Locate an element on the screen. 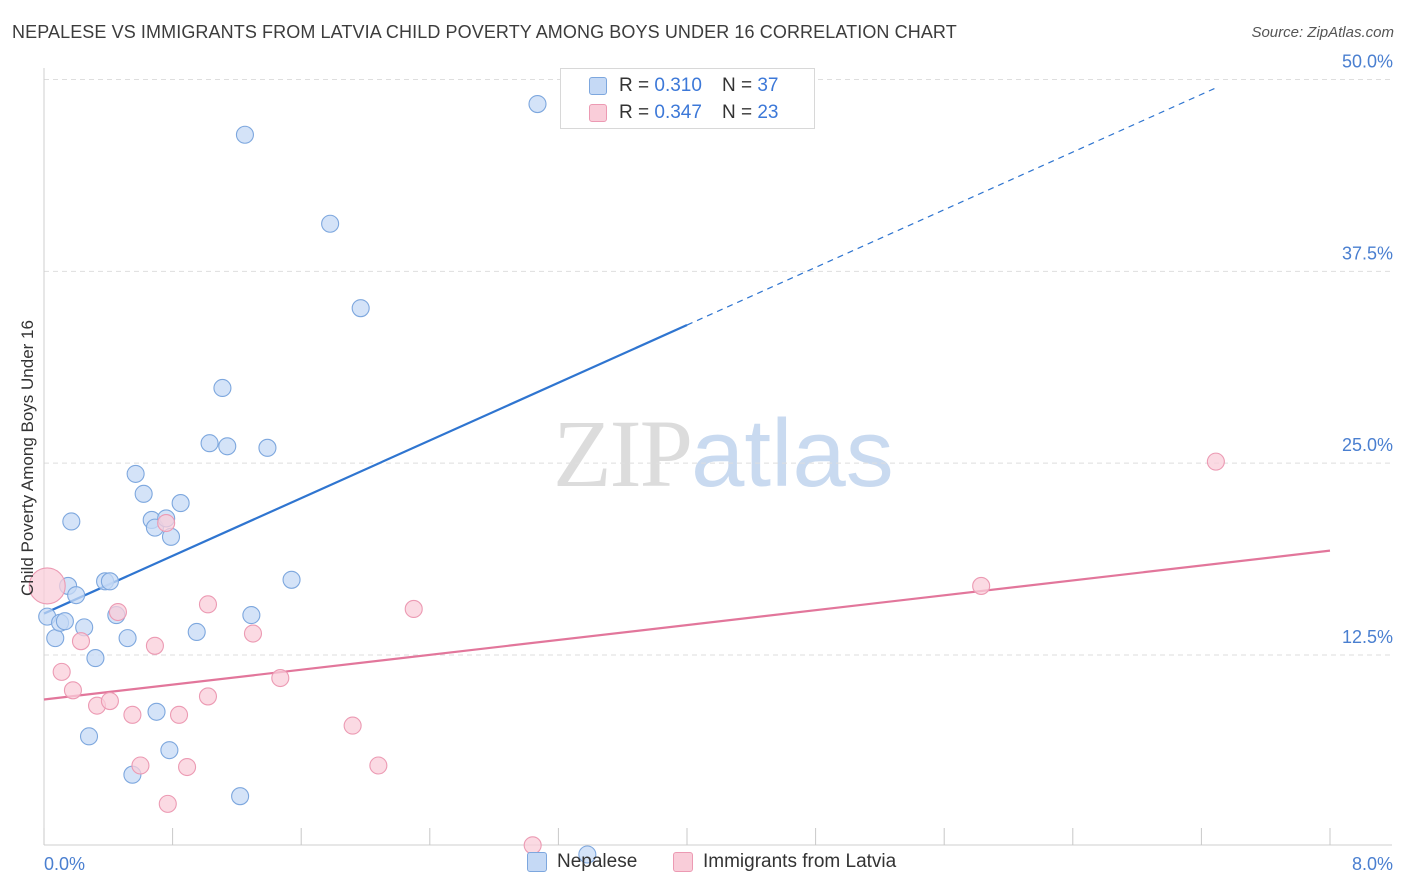 This screenshot has height=892, width=1406. legend-item-latvia: Immigrants from Latvia is located at coordinates (784, 862).